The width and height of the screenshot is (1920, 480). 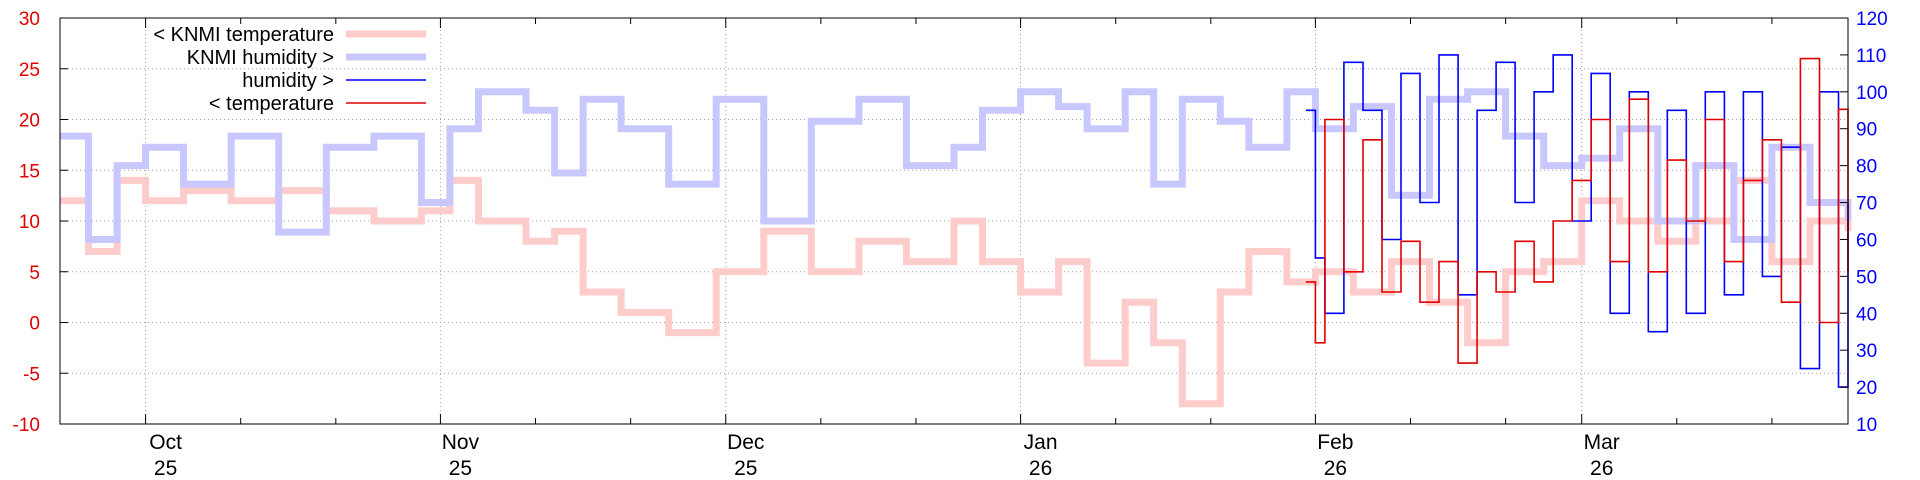 I want to click on y-tick-label: 10, so click(x=29, y=222).